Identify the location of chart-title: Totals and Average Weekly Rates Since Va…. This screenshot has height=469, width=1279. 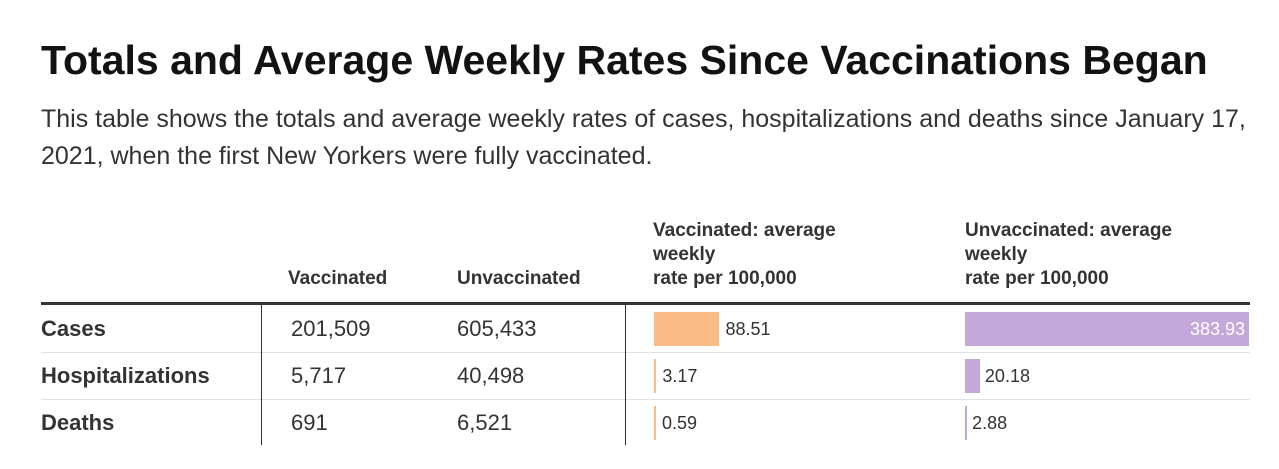
(624, 60).